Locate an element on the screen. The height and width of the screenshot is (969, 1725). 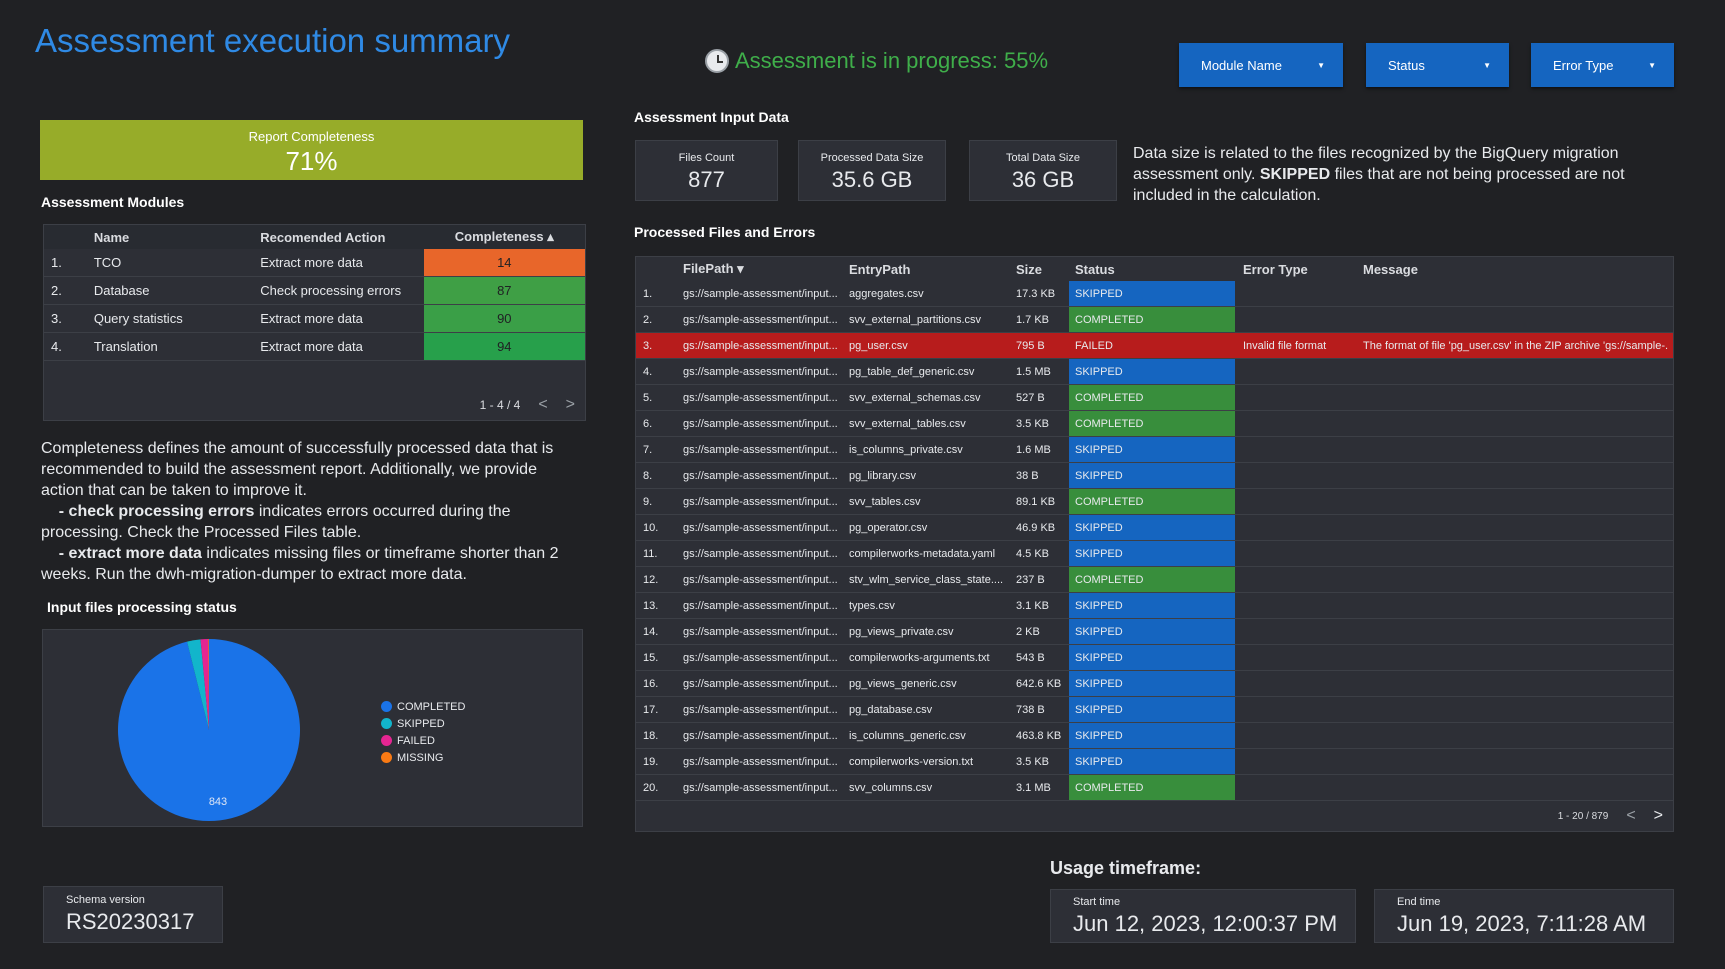
clock-icon is located at coordinates (717, 61).